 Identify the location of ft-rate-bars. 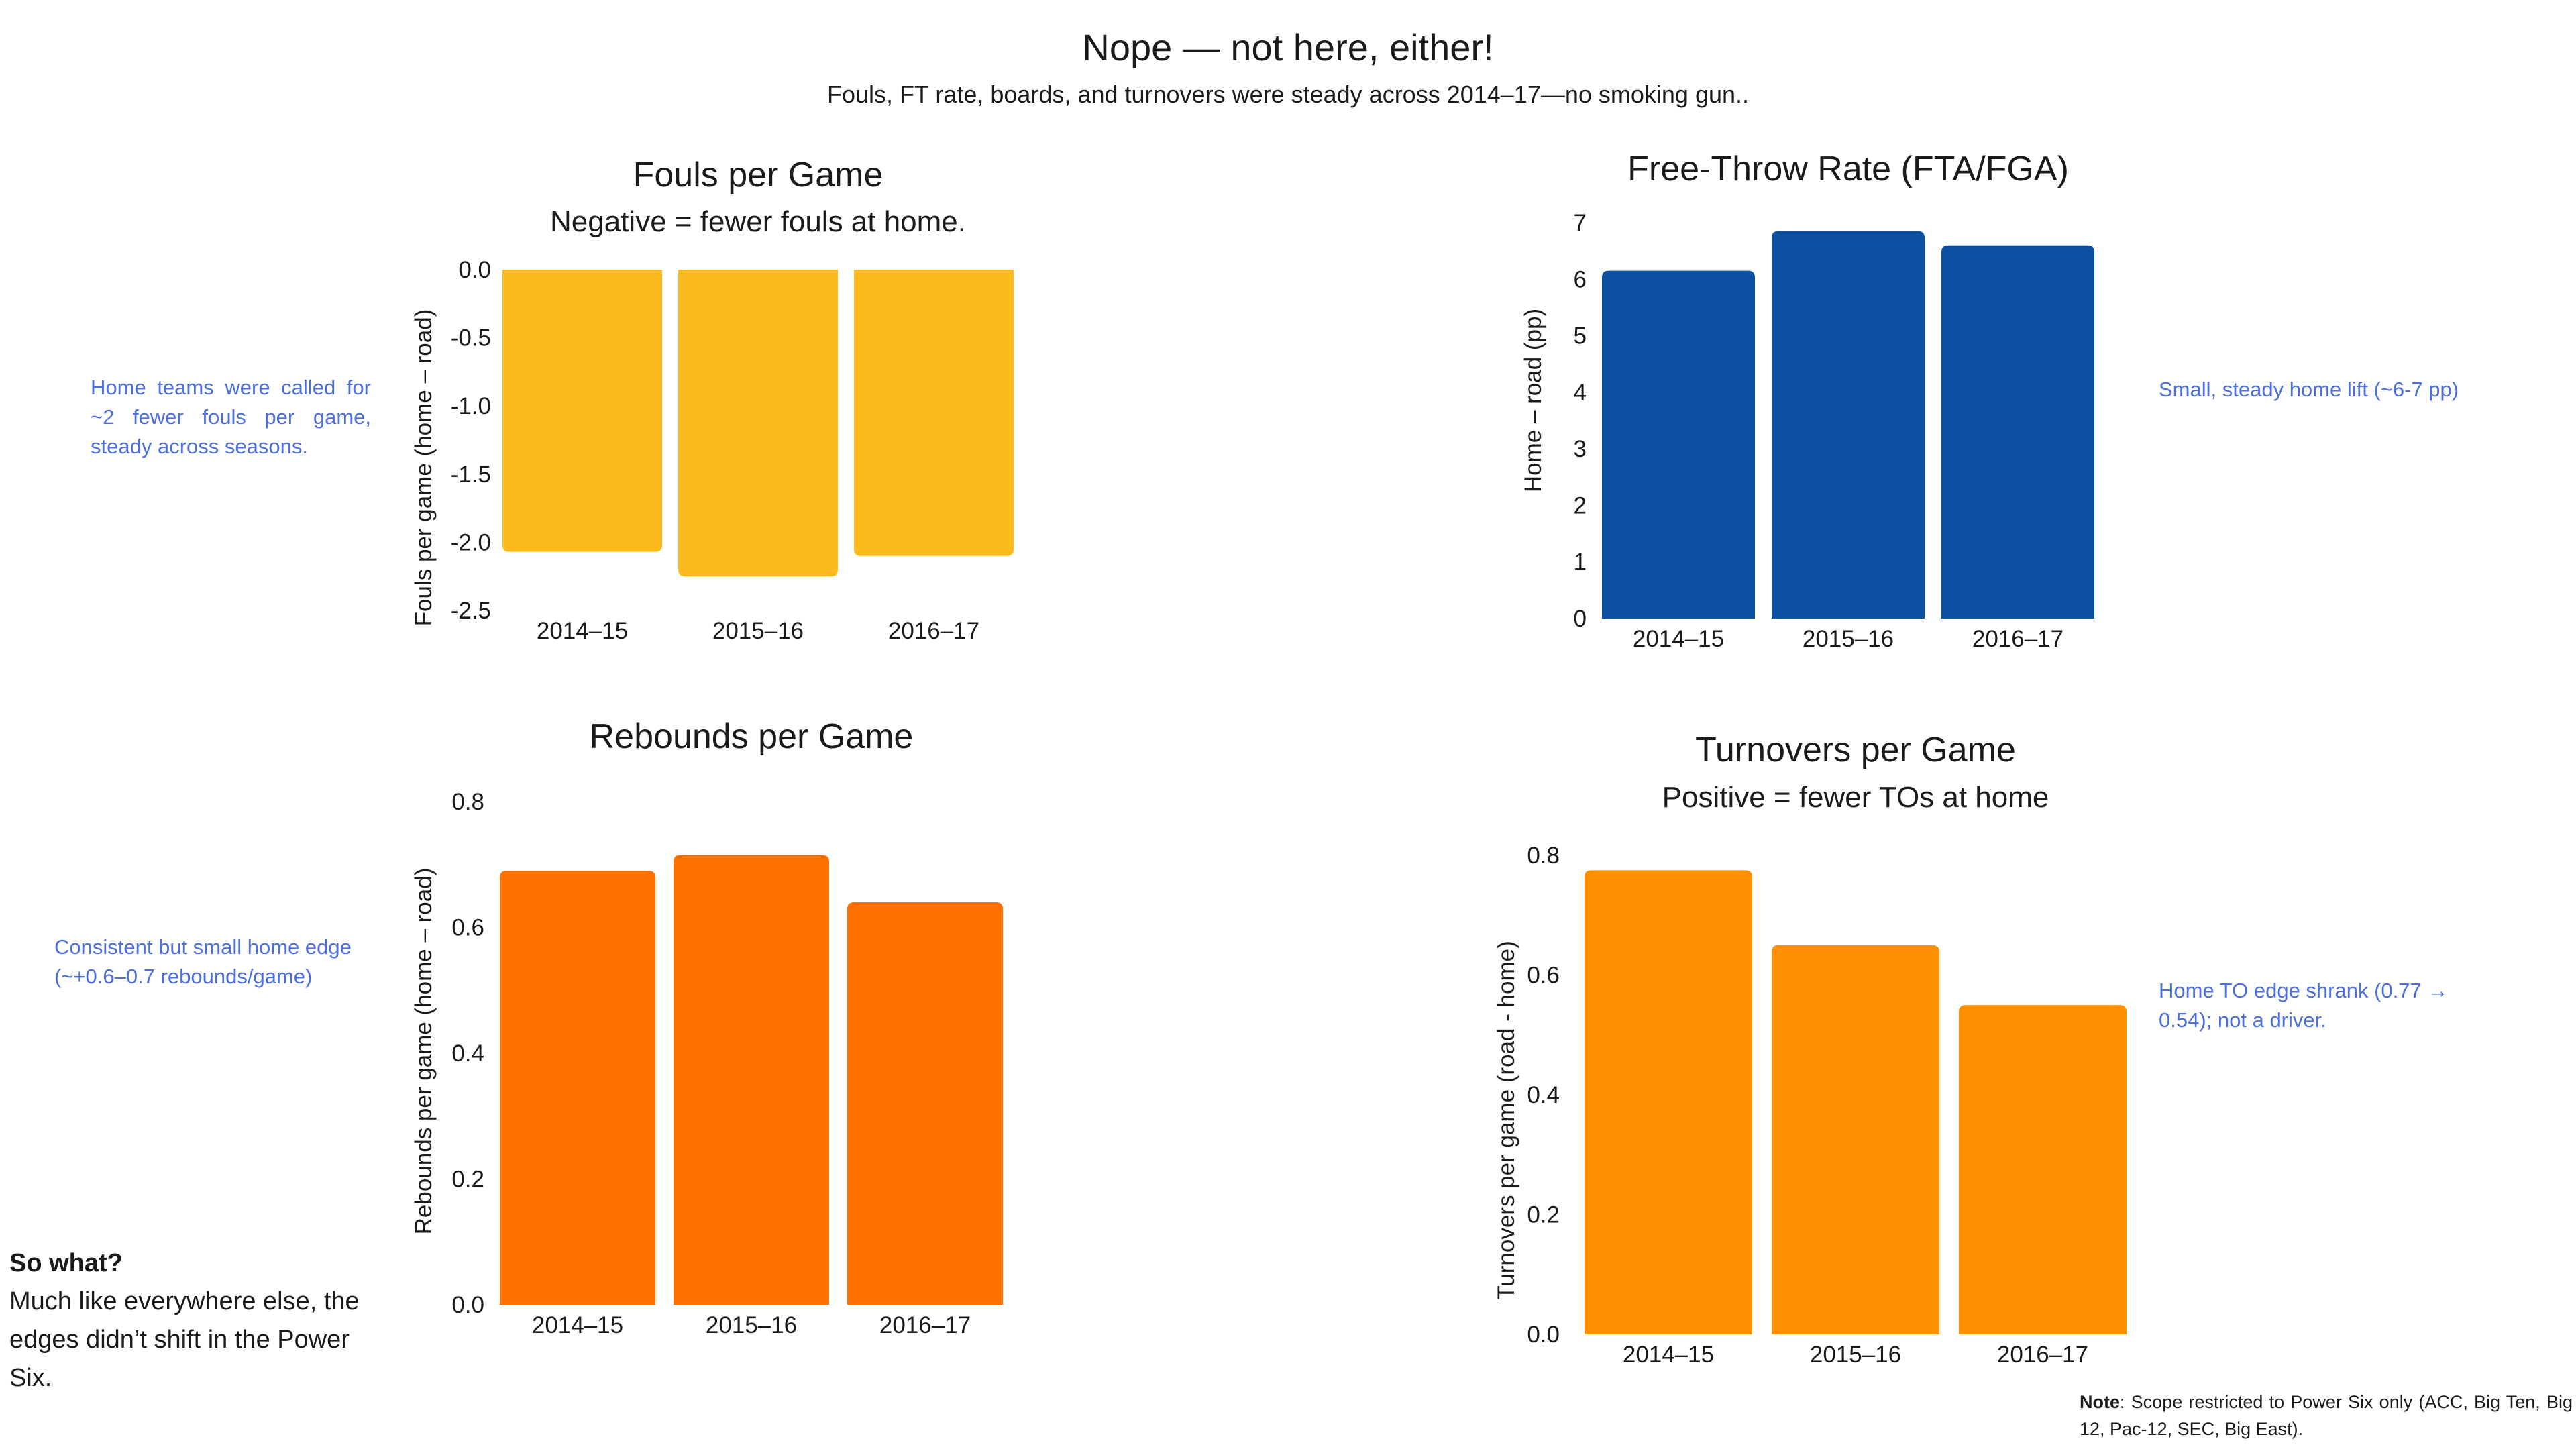
(1848, 425).